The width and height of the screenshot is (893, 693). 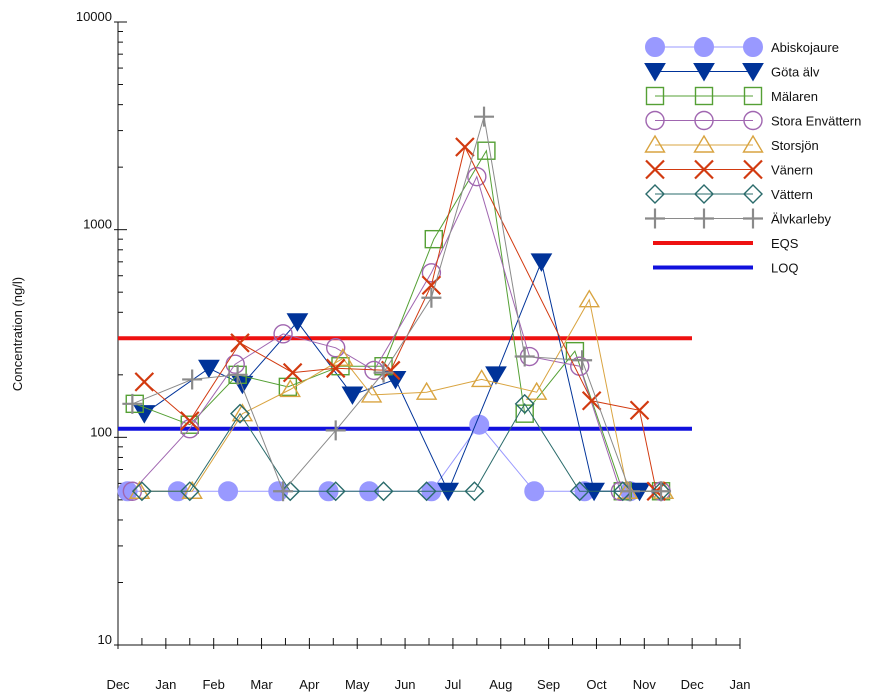 What do you see at coordinates (548, 684) in the screenshot?
I see `x-tick-label: Sep` at bounding box center [548, 684].